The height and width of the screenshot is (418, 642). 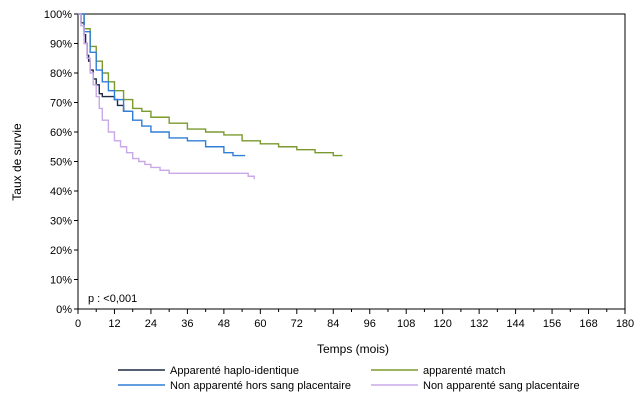 What do you see at coordinates (588, 324) in the screenshot?
I see `x-tick-label: 168` at bounding box center [588, 324].